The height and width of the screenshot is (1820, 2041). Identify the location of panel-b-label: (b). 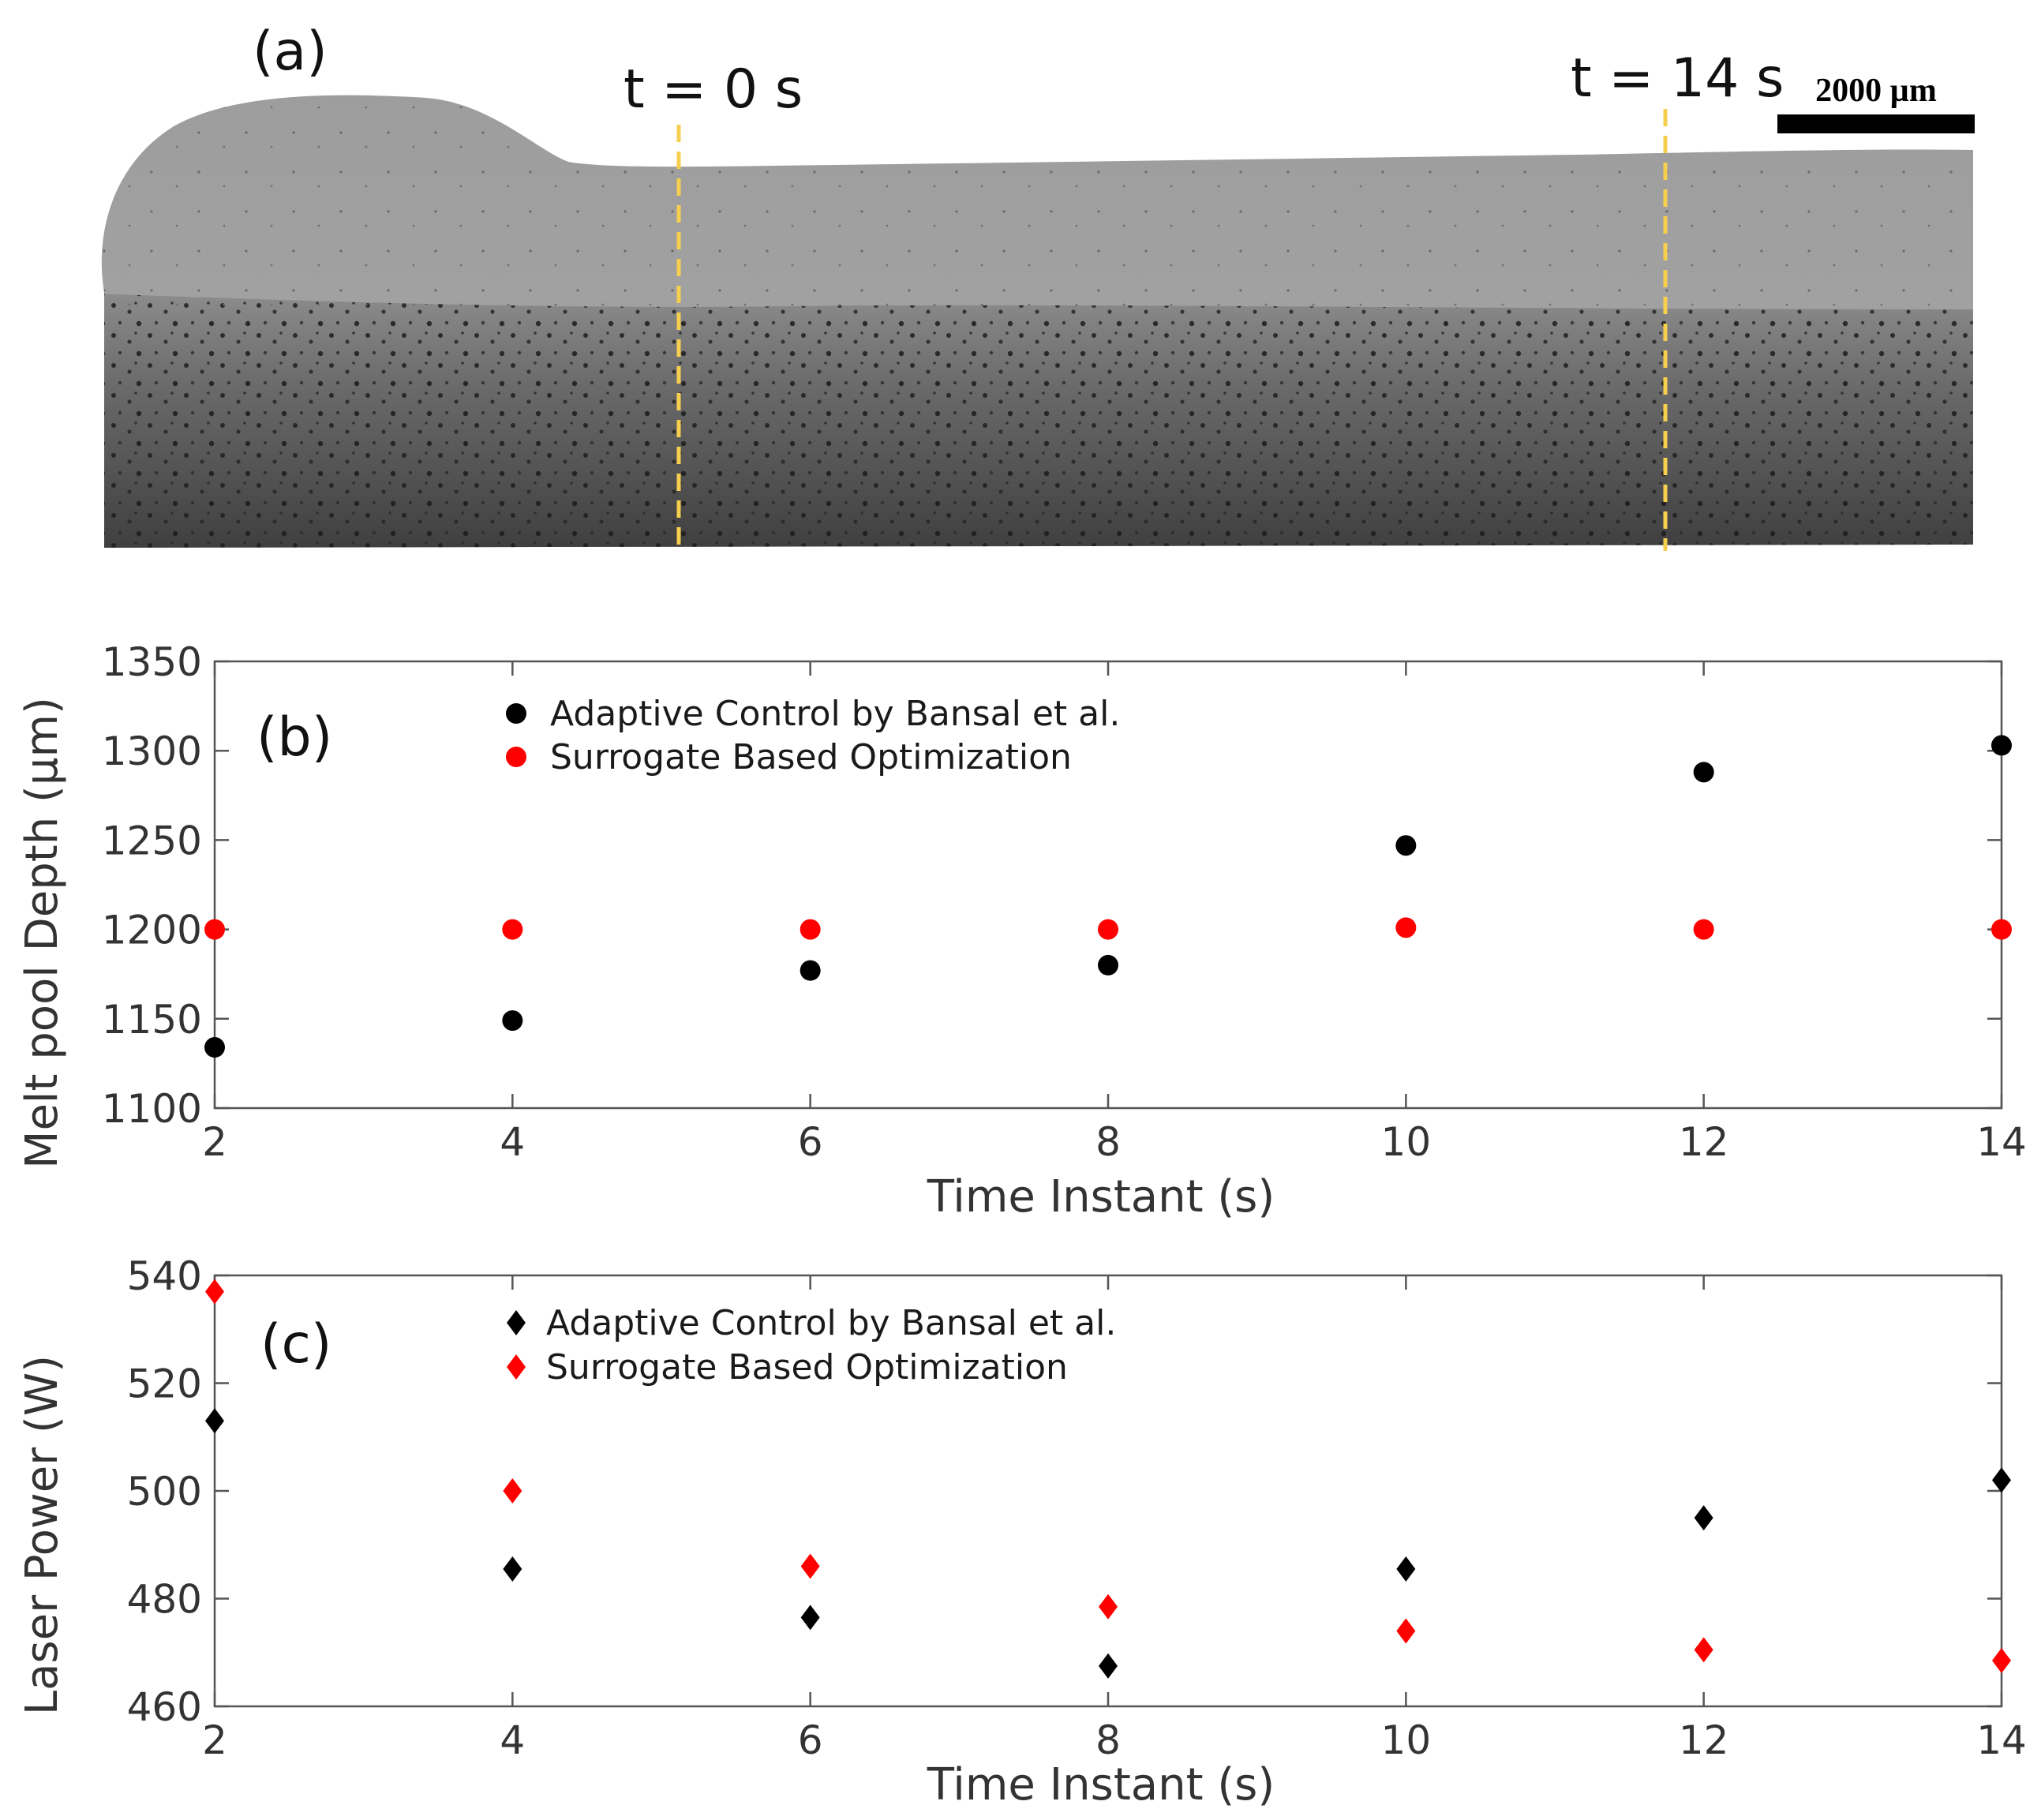
(294, 737).